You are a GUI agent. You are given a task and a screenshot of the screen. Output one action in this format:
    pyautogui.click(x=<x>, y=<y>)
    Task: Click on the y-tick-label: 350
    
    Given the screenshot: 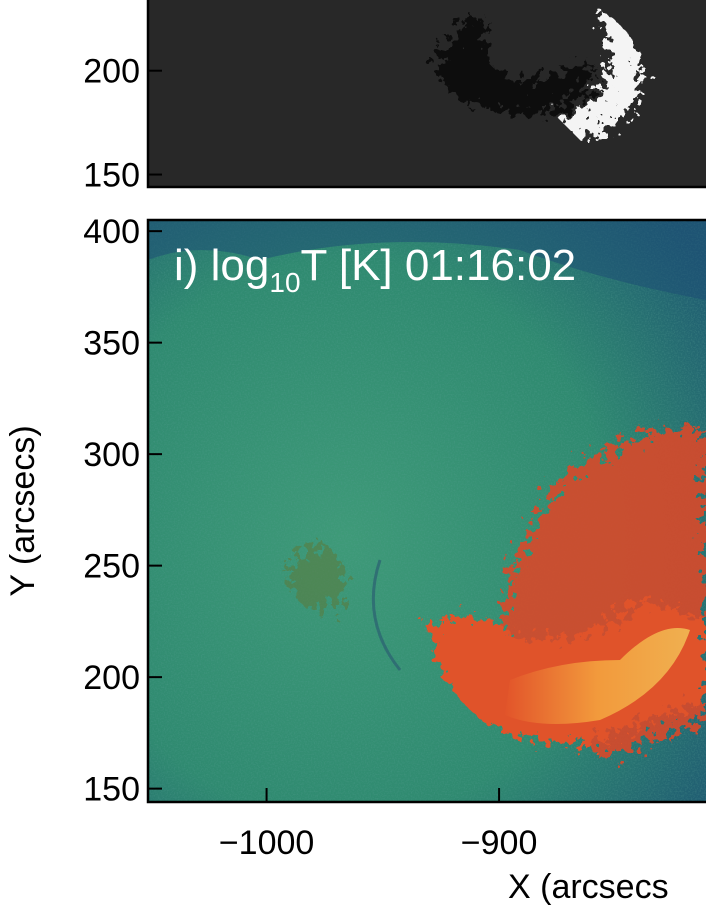 What is the action you would take?
    pyautogui.click(x=111, y=344)
    